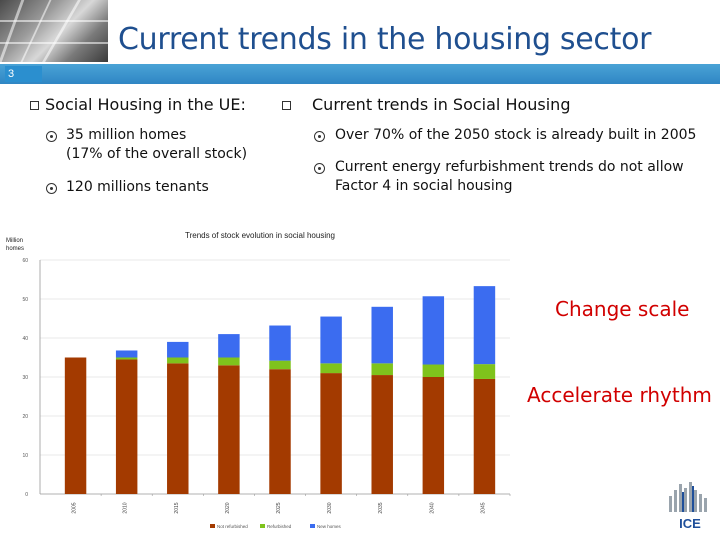  I want to click on slide-number: 3, so click(23, 74).